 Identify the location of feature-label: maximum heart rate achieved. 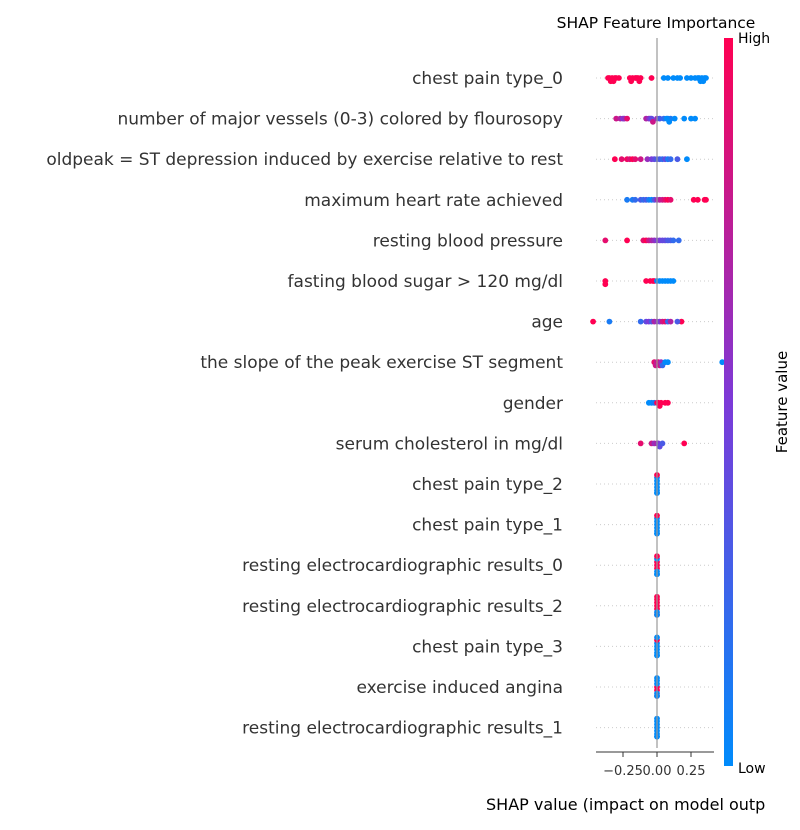
(433, 201).